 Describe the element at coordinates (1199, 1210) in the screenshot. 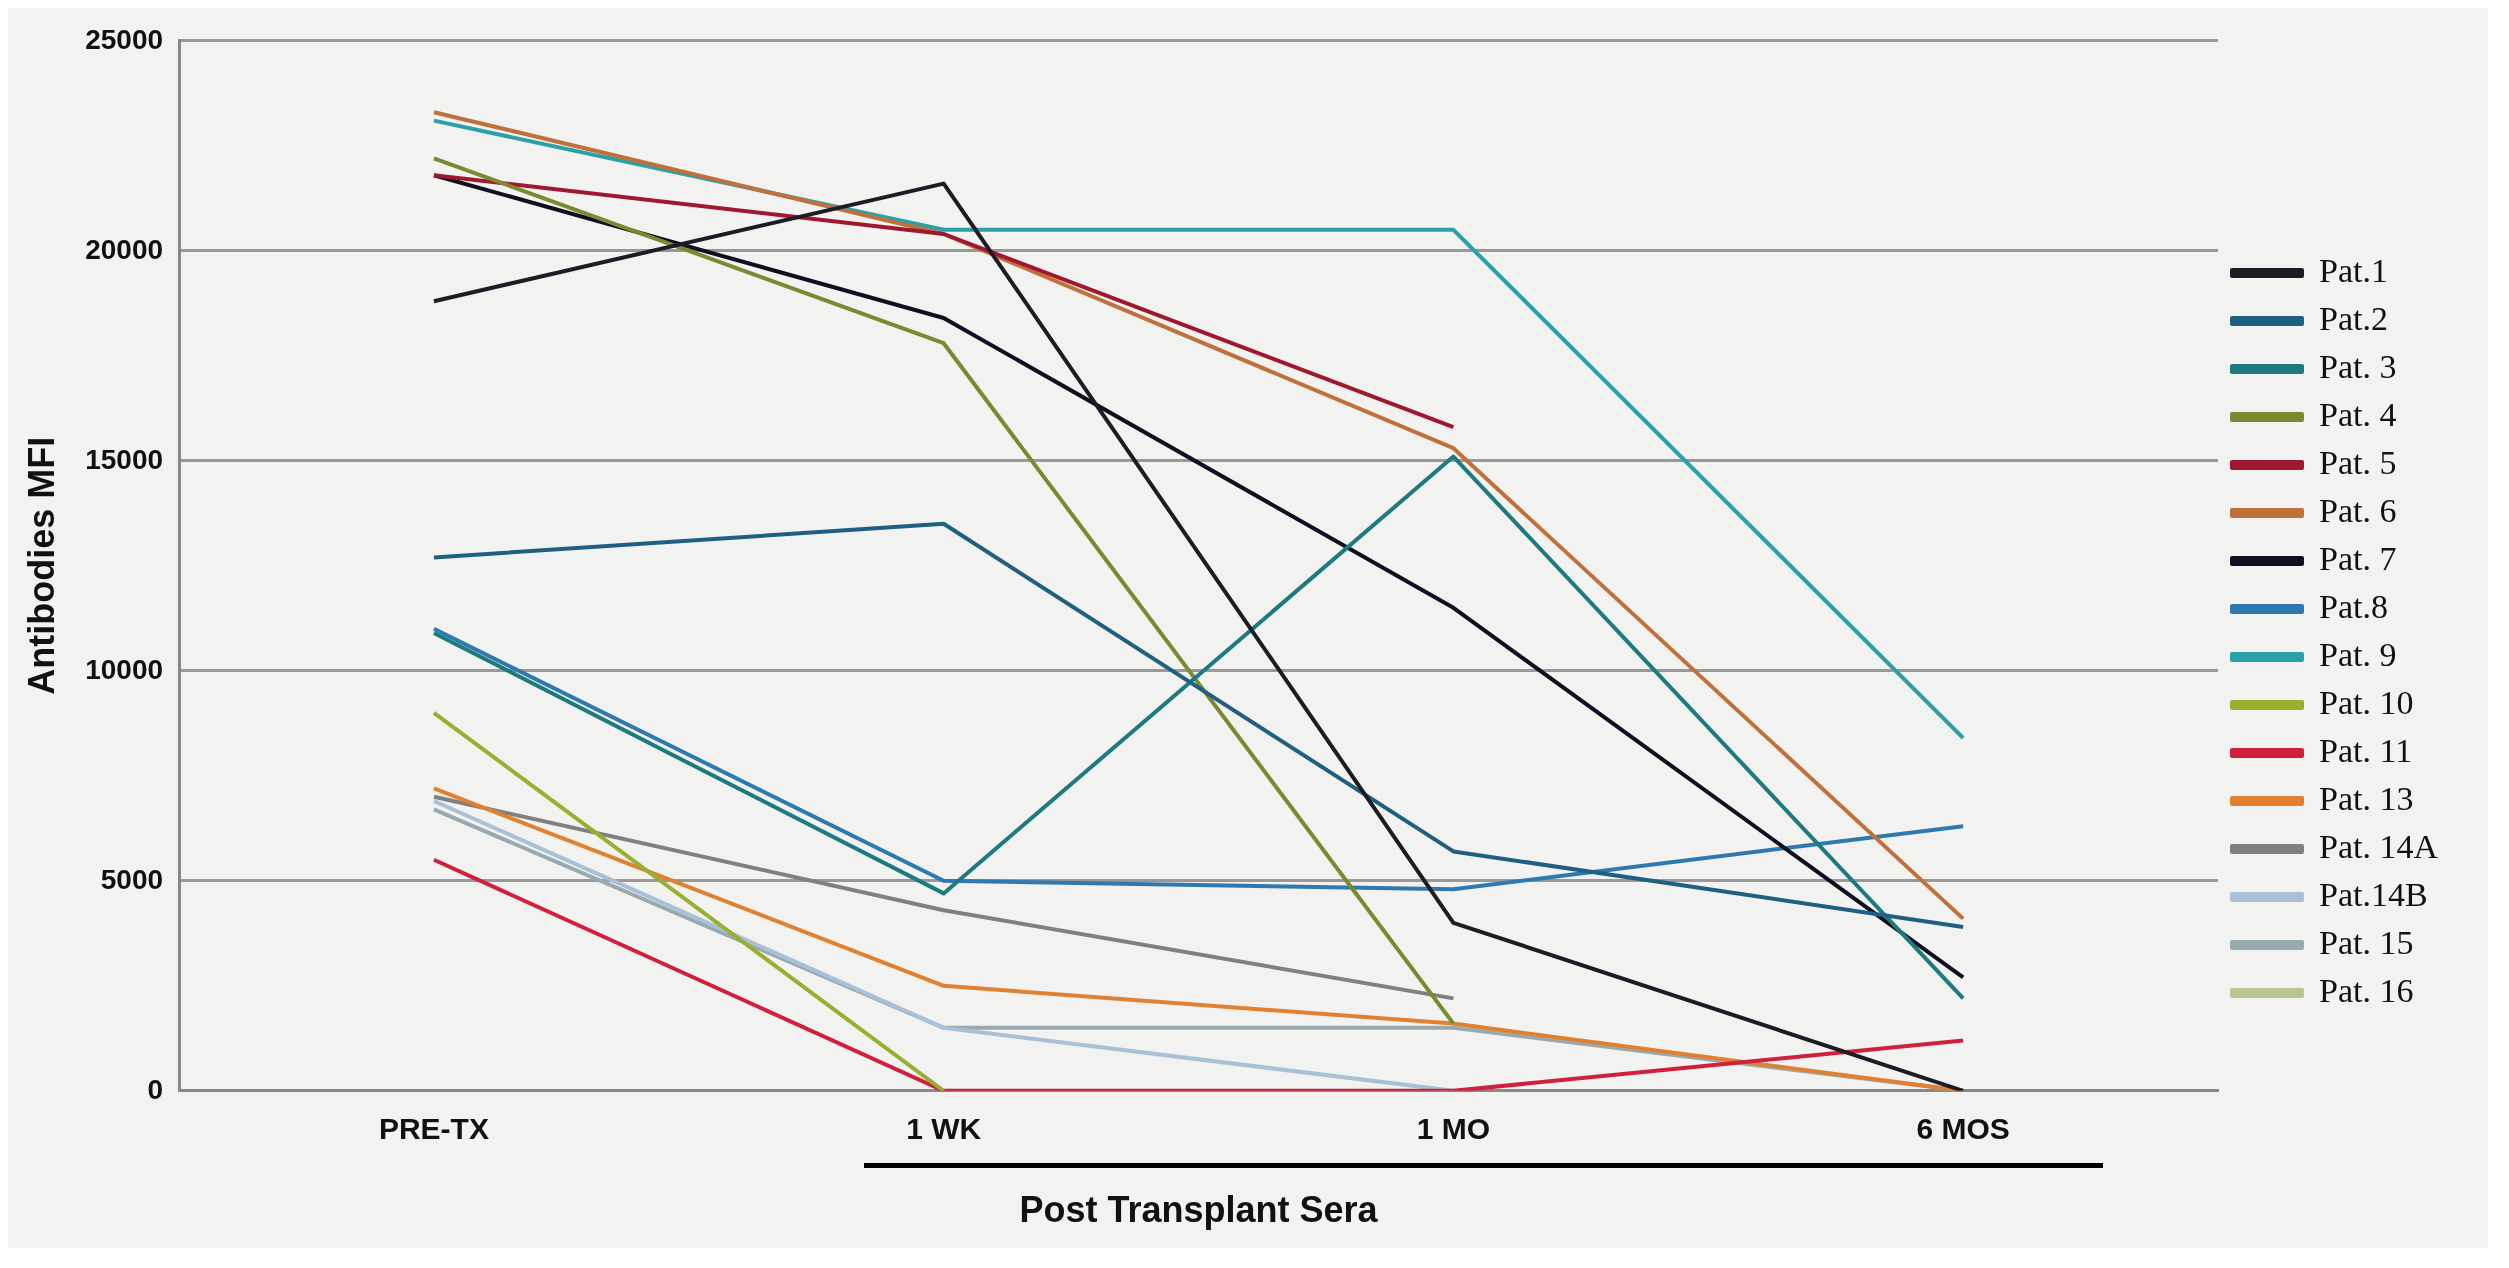

I see `x-axis-title: Post Transplant Sera` at that location.